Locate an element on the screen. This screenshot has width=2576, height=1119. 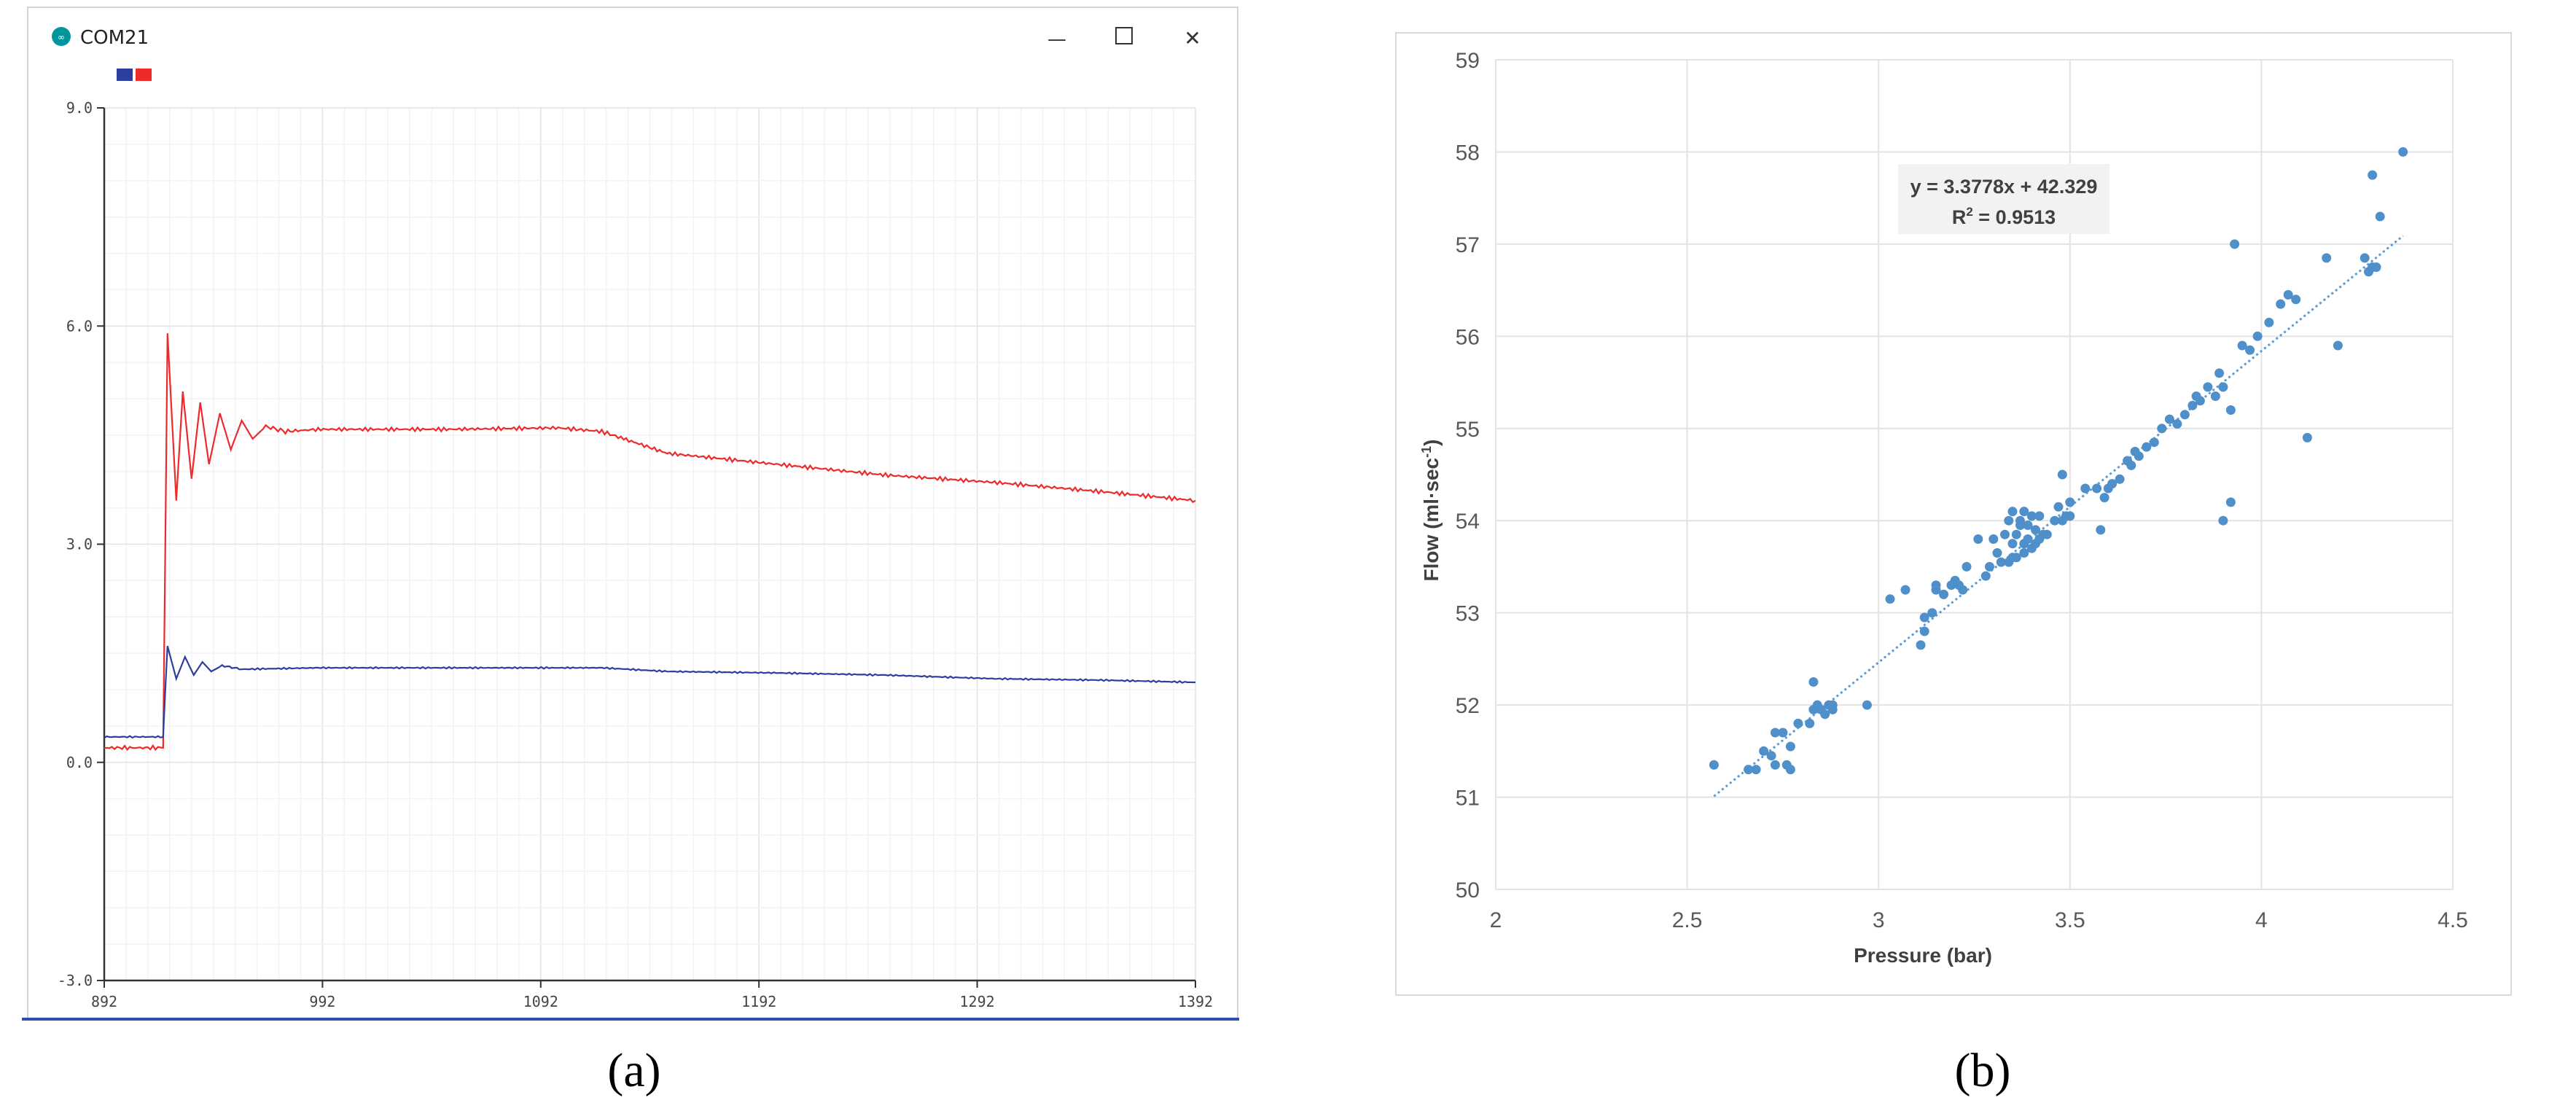
scatter-x-ticks: 2 2.5 3 3.5 4 4.5 is located at coordinates (1979, 920).